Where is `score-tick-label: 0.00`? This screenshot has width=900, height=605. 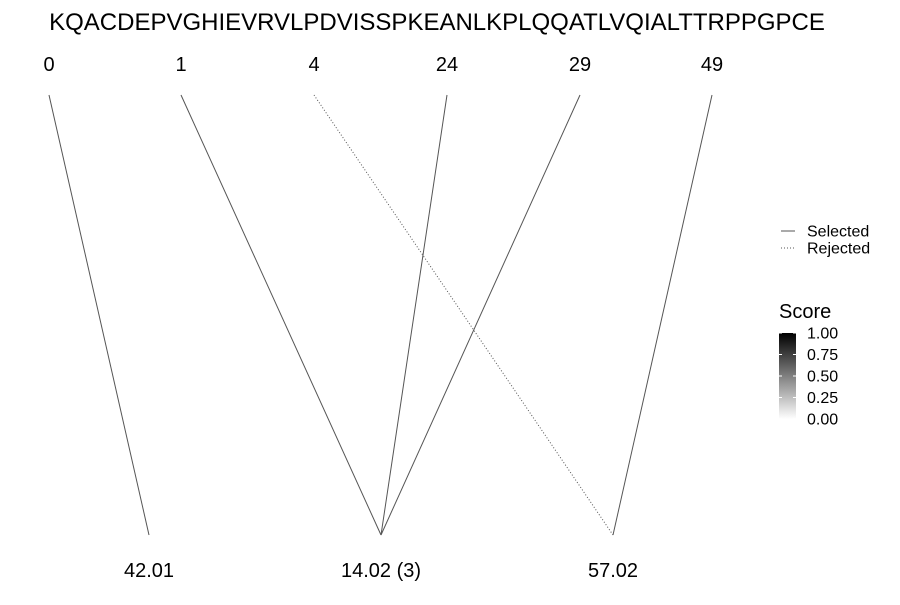 score-tick-label: 0.00 is located at coordinates (822, 420).